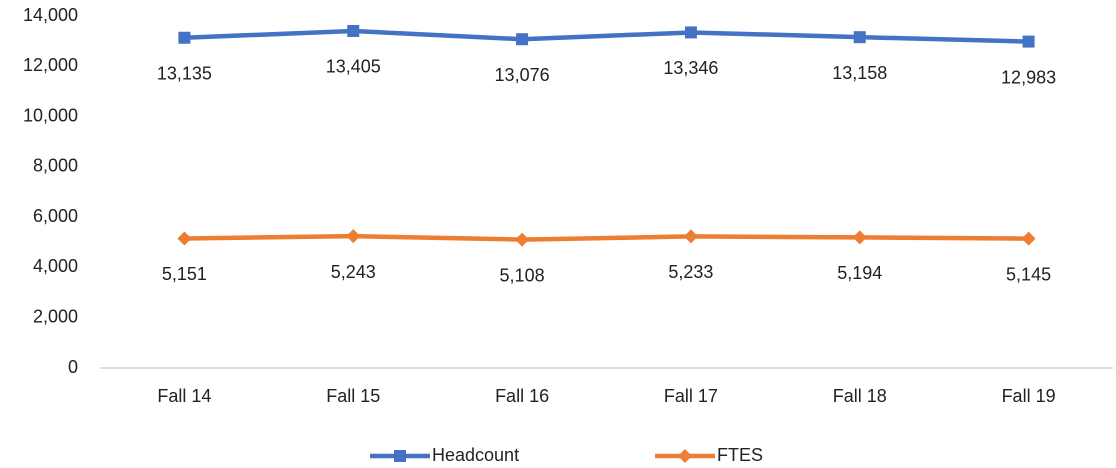  Describe the element at coordinates (50, 65) in the screenshot. I see `y-tick-label: 12,000` at that location.